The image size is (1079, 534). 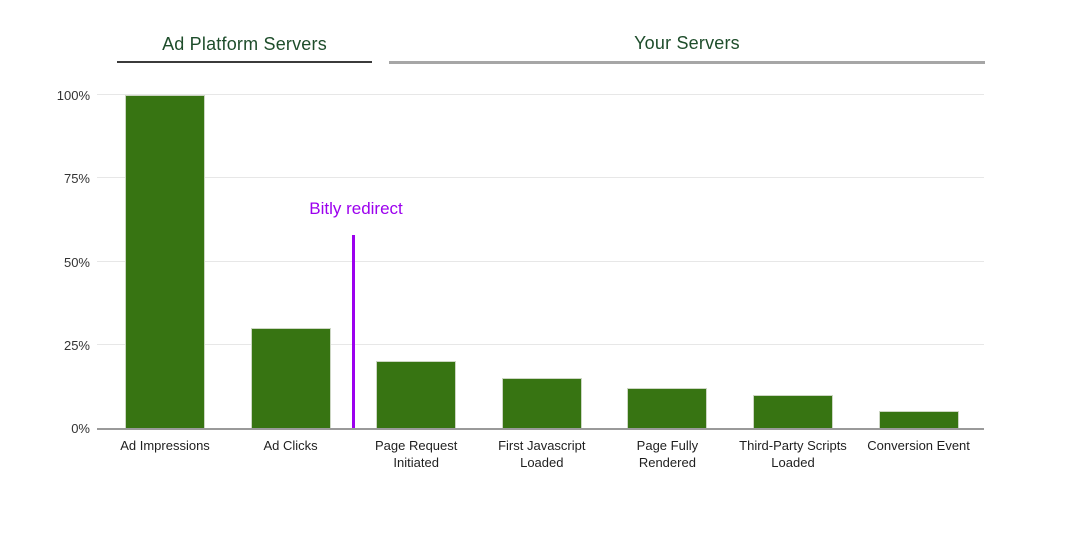 What do you see at coordinates (667, 454) in the screenshot?
I see `x-label: Page Fully Rendered` at bounding box center [667, 454].